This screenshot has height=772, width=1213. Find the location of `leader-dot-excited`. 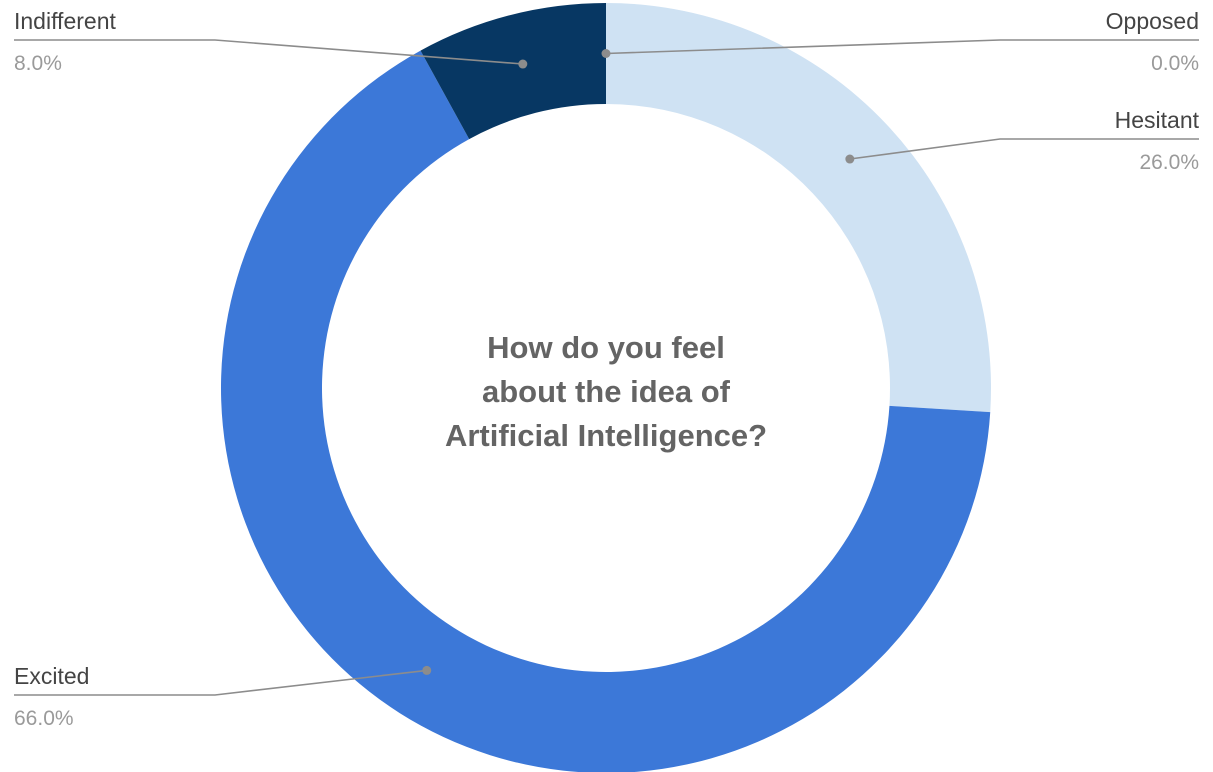

leader-dot-excited is located at coordinates (427, 670).